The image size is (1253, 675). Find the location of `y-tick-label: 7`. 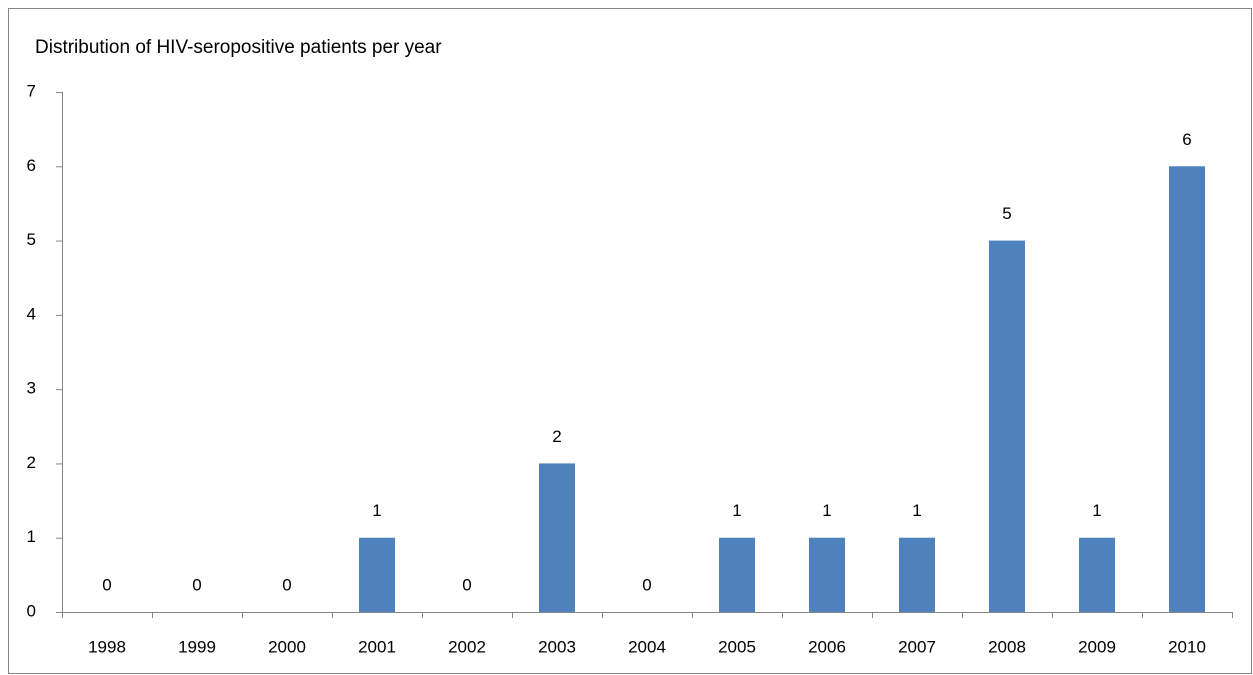

y-tick-label: 7 is located at coordinates (31, 90).